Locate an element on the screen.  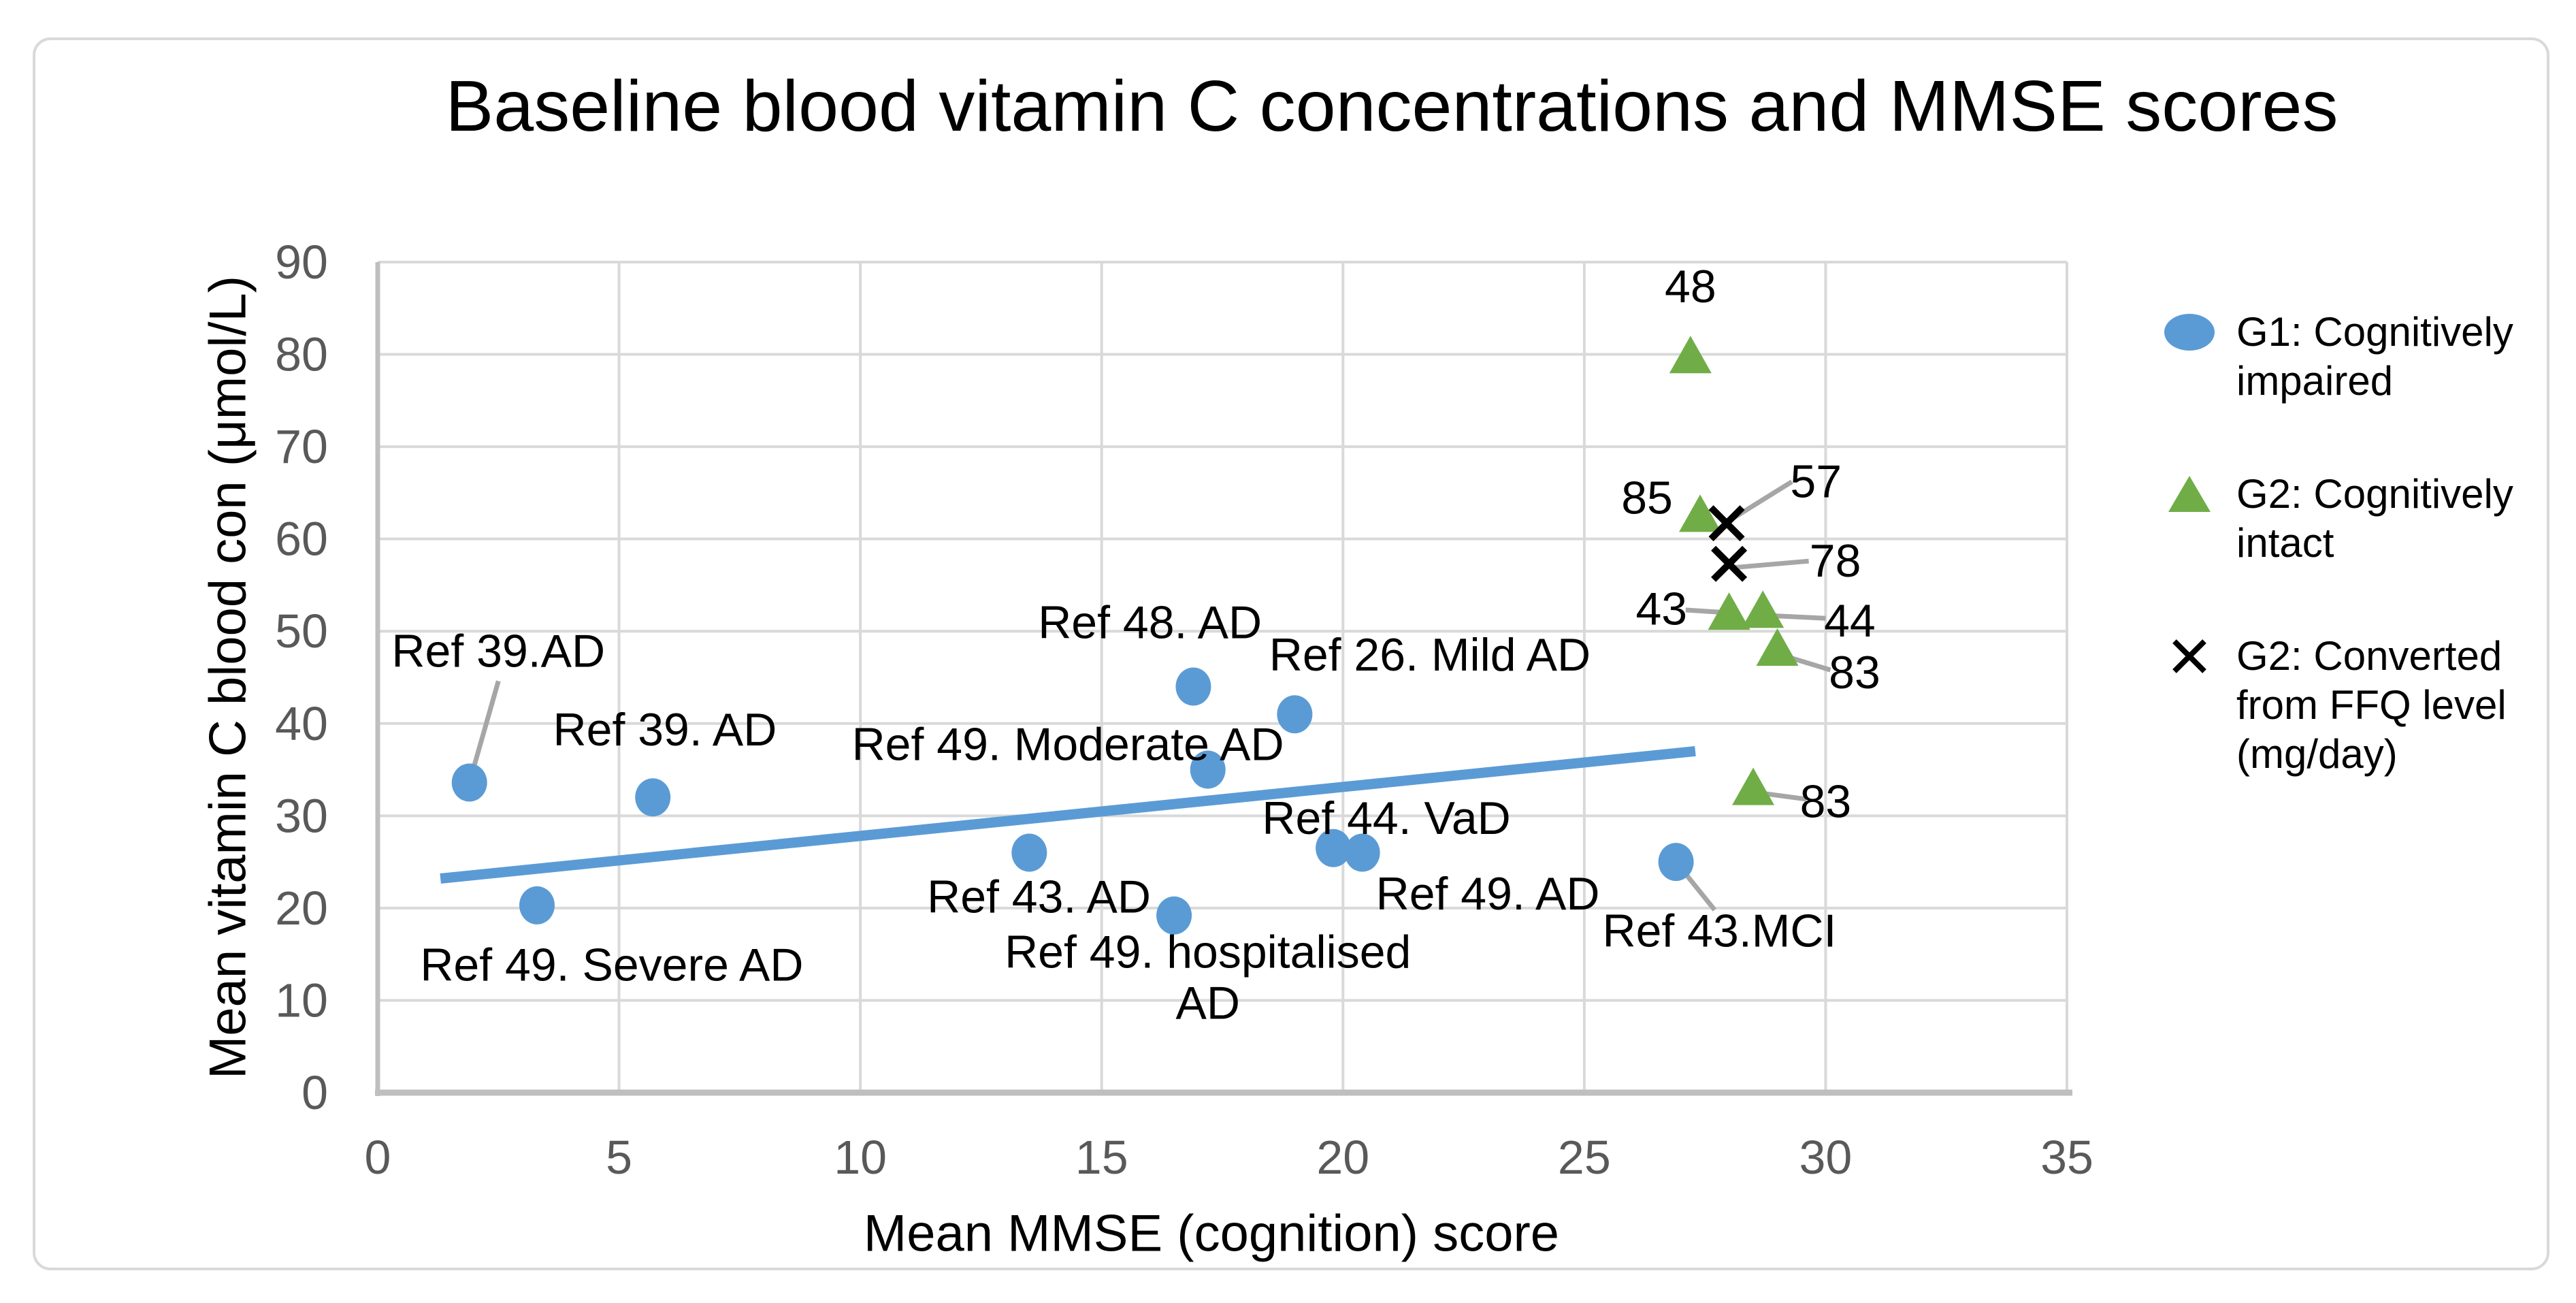
y-axis-tick-label: 50 is located at coordinates (301, 631).